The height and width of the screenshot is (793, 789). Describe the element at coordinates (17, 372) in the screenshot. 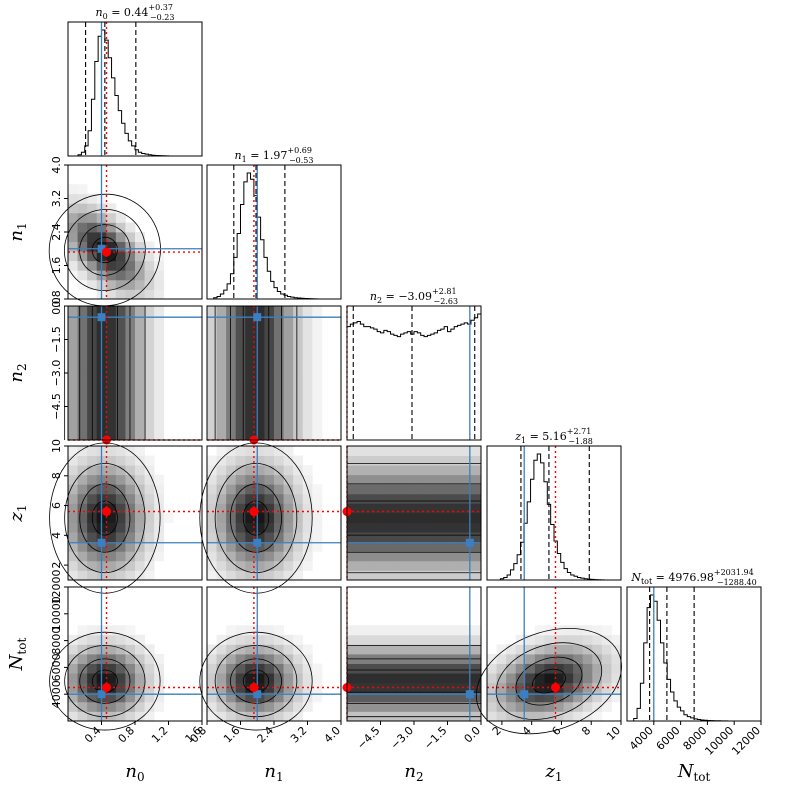

I see `y-axis-label-n_2: n2` at that location.